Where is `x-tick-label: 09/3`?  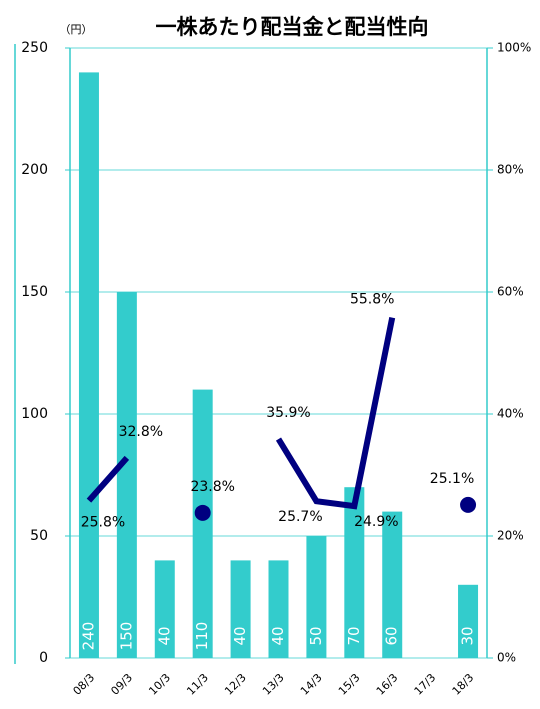
x-tick-label: 09/3 is located at coordinates (121, 684).